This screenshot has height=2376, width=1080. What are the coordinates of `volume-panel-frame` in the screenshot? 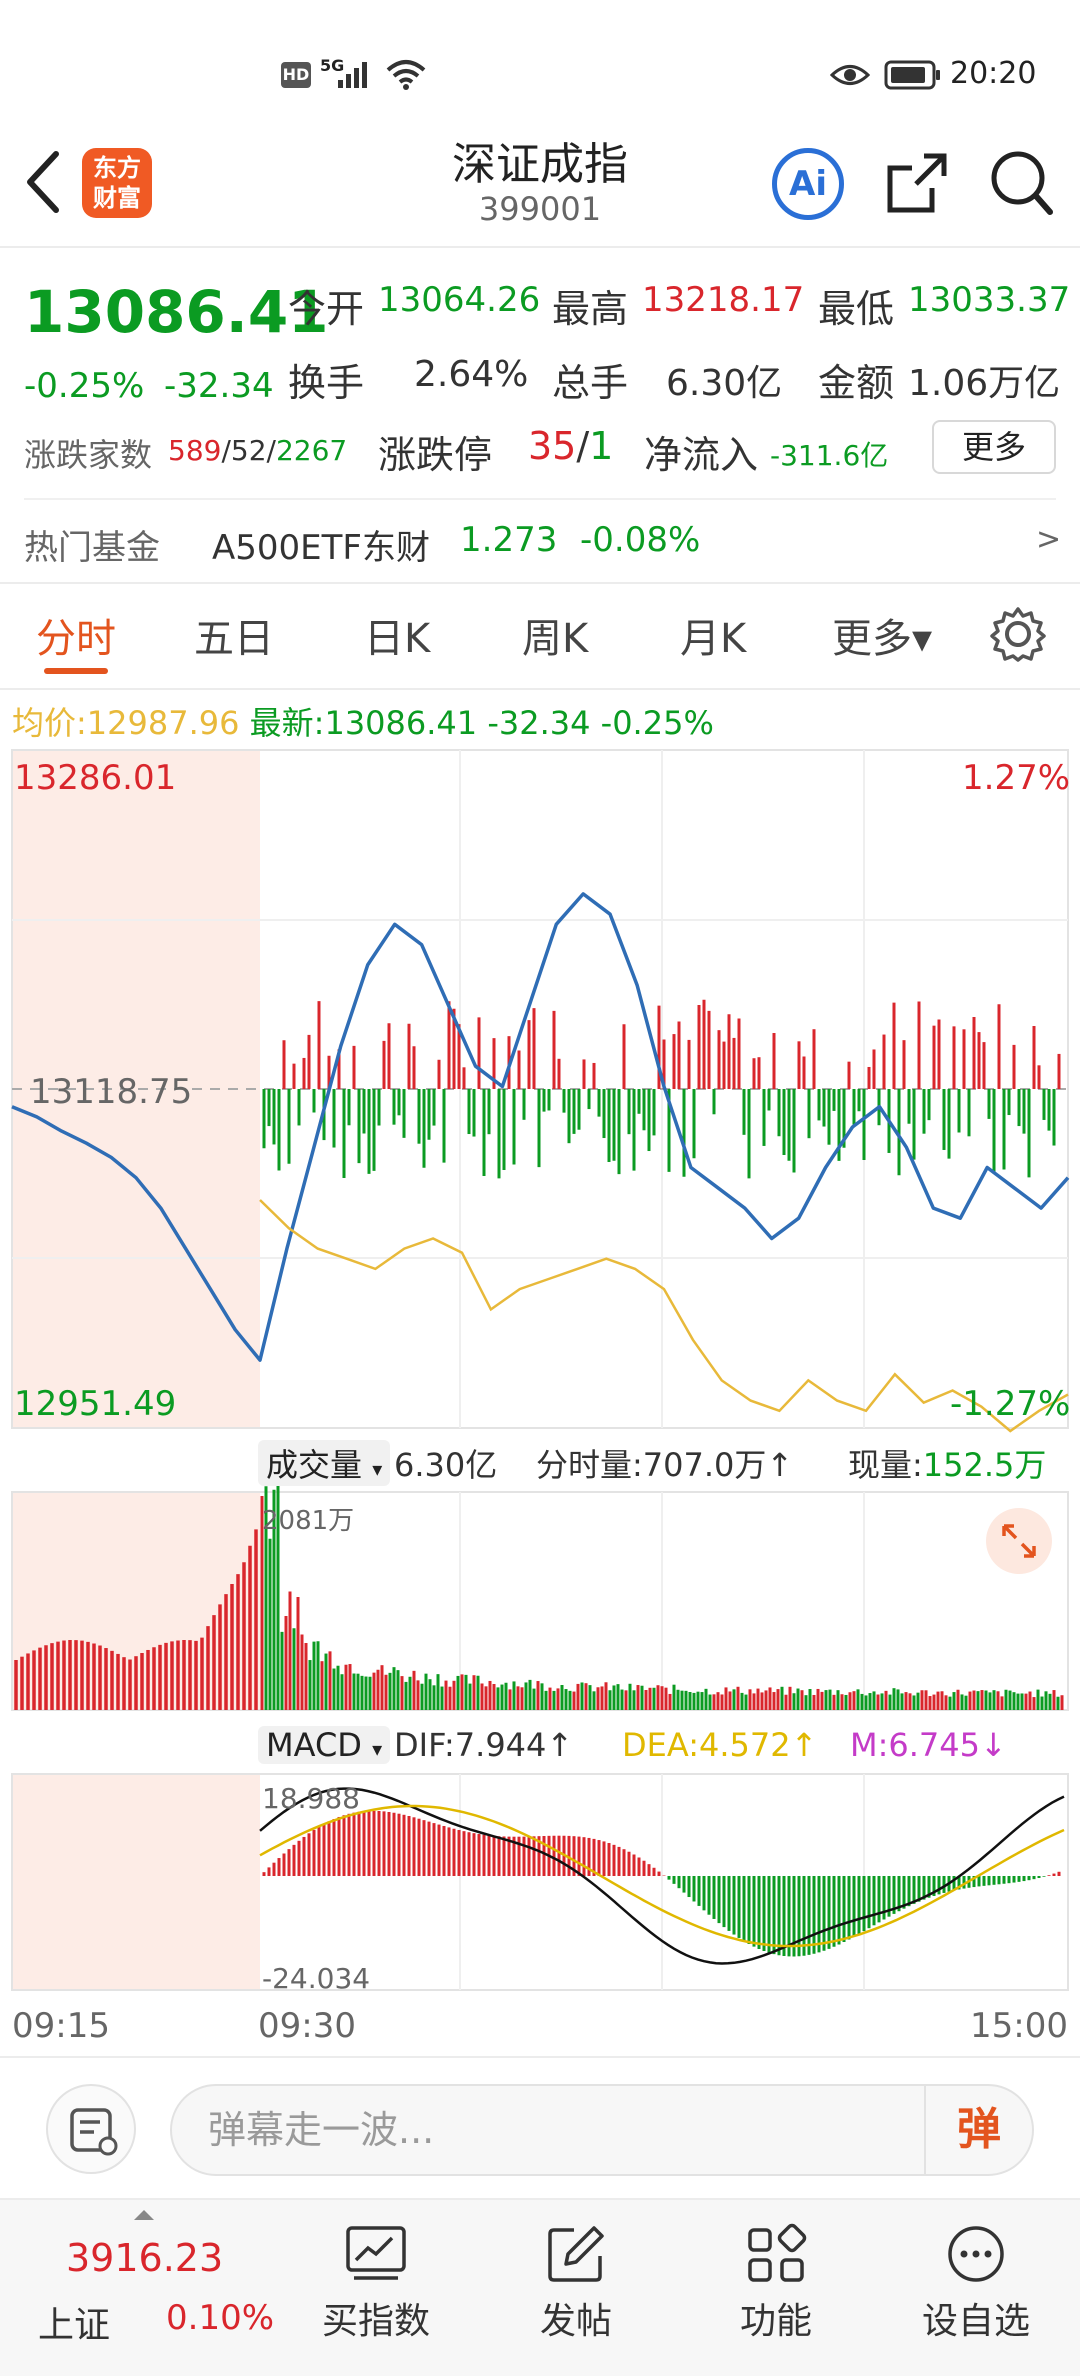 It's located at (540, 1601).